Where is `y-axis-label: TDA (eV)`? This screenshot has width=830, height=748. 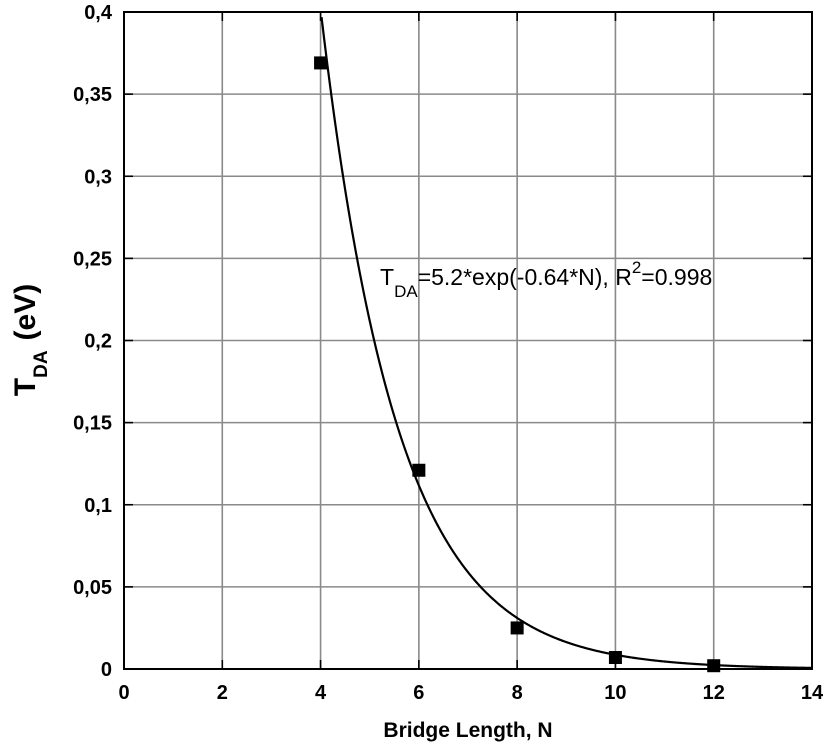
y-axis-label: TDA (eV) is located at coordinates (30, 340).